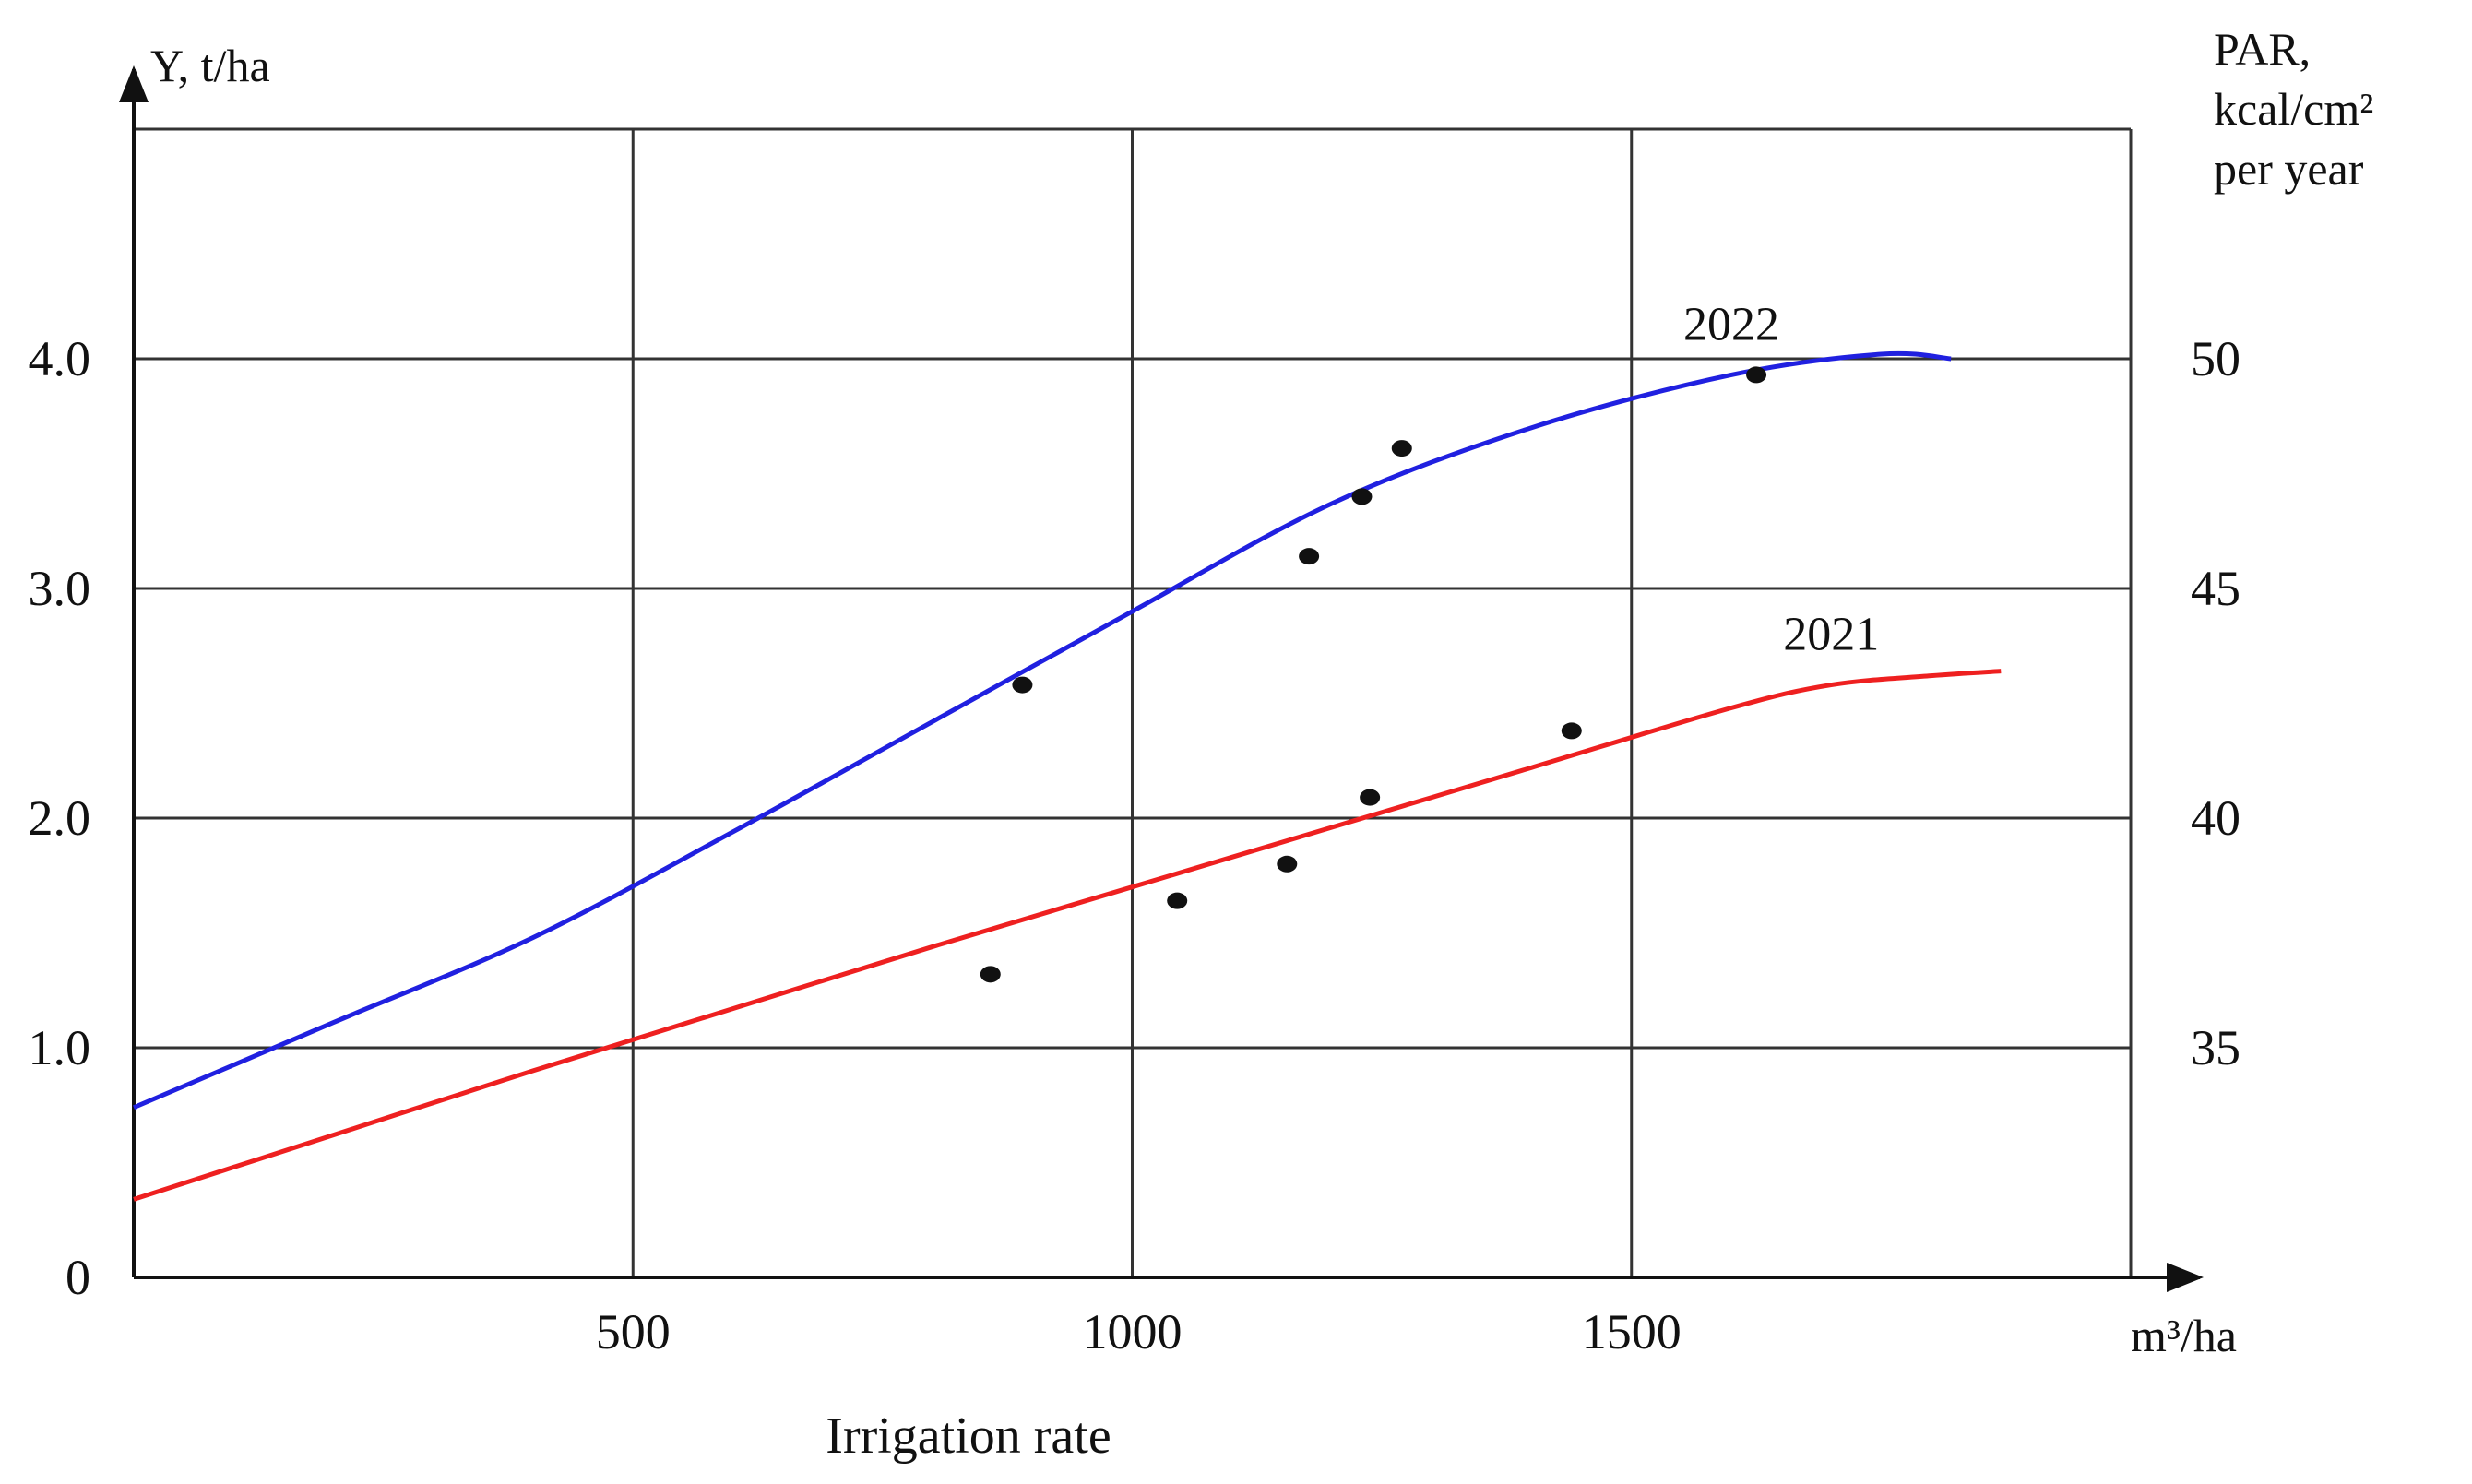  I want to click on y2-axis-label-line-1: PAR,, so click(2262, 49).